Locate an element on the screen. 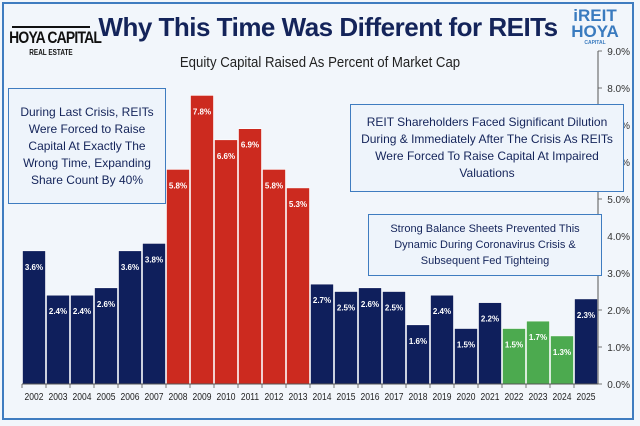 The width and height of the screenshot is (640, 426). ireit-hoya-logo: iREIT HOYA CAPITAL is located at coordinates (595, 26).